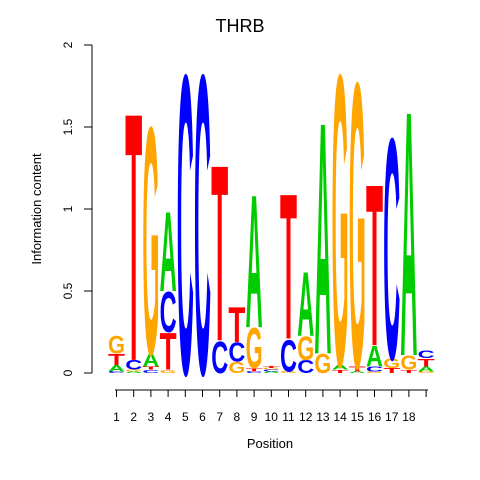 Image resolution: width=480 pixels, height=480 pixels. I want to click on y-tick-label: 0.5, so click(68, 290).